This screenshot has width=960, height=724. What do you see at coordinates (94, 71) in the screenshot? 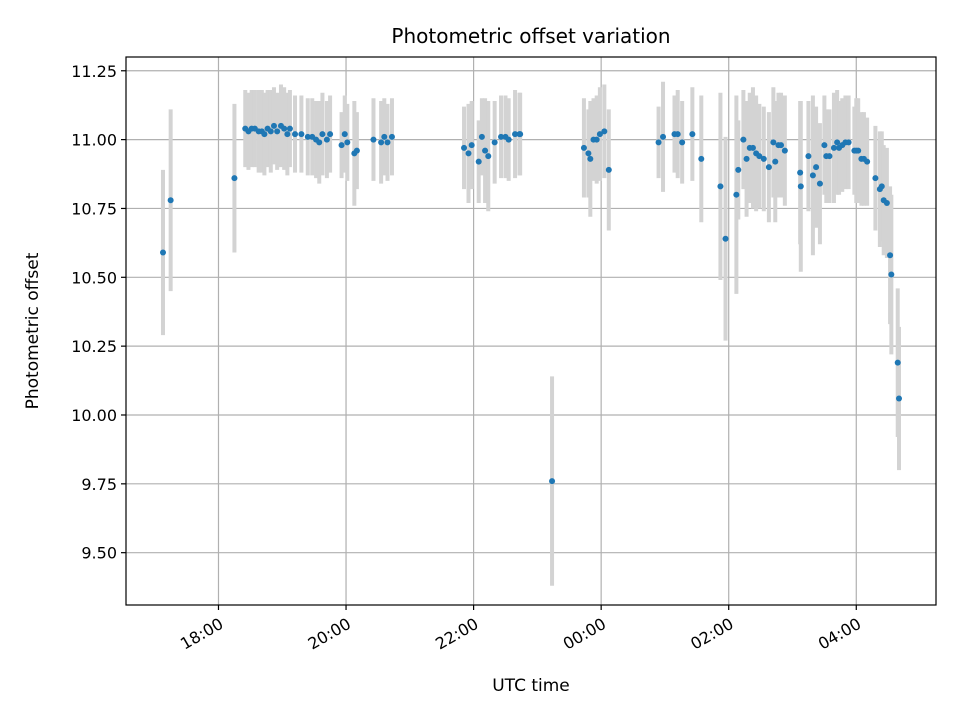
I see `y-tick-label: 11.25` at bounding box center [94, 71].